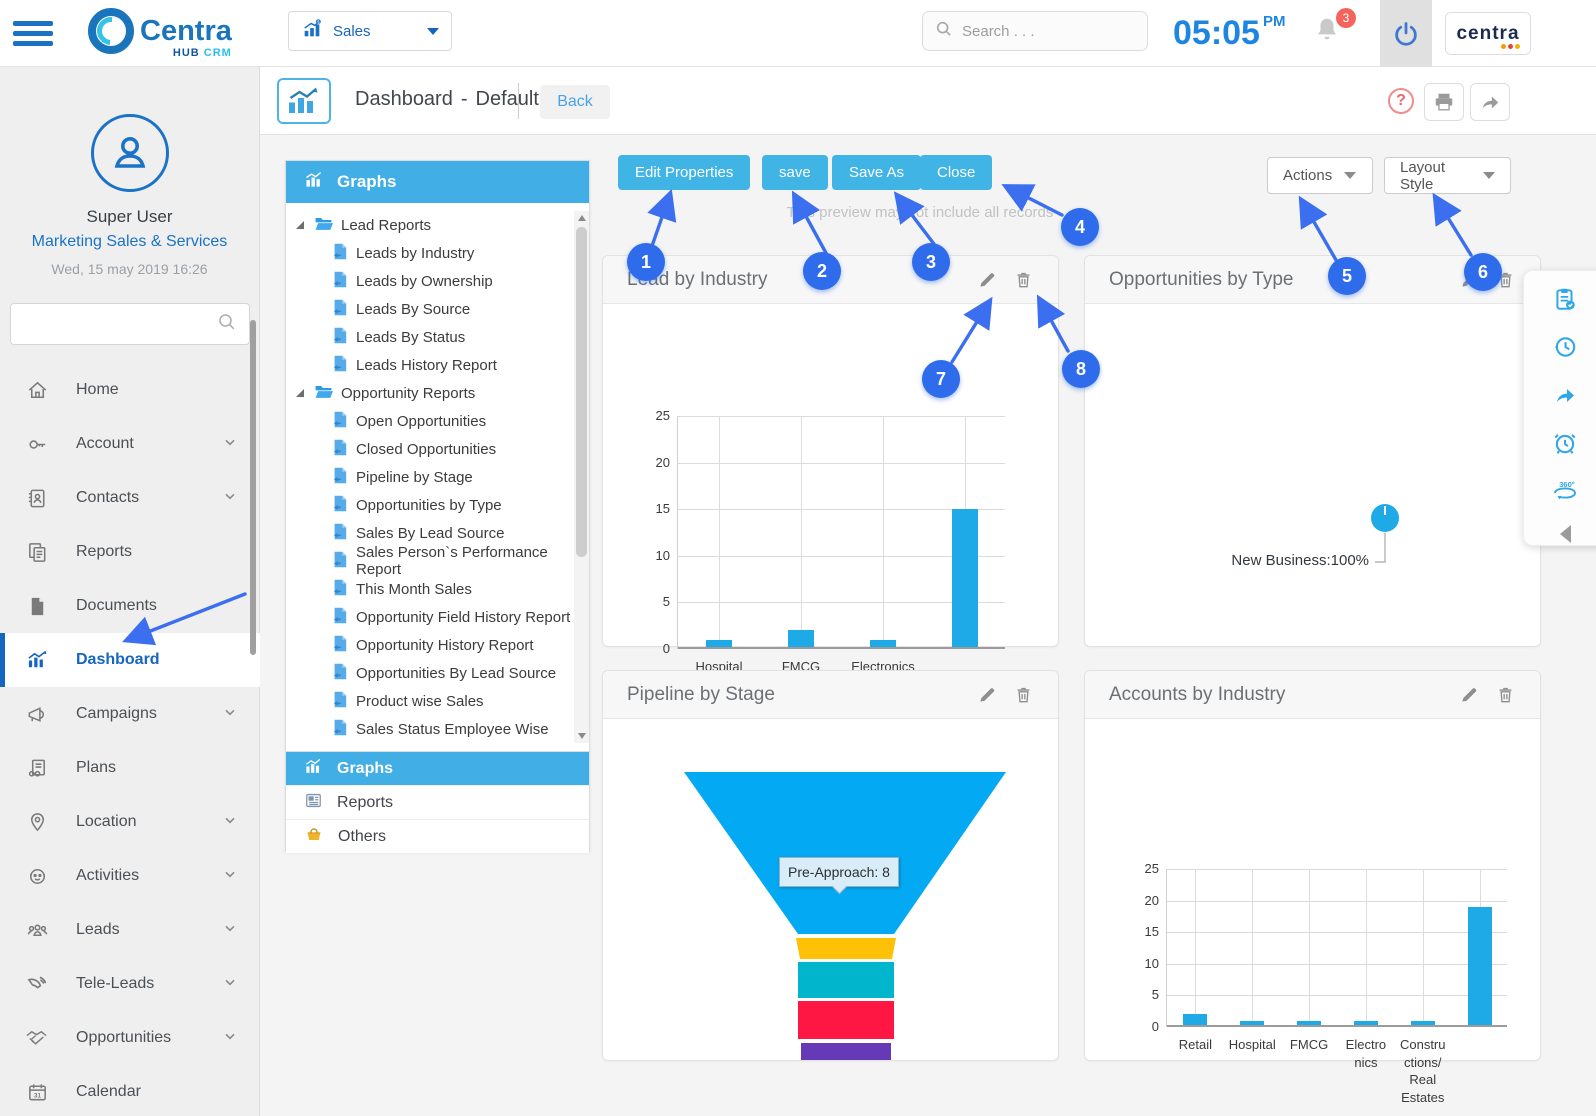  What do you see at coordinates (414, 589) in the screenshot?
I see `tree-item-label: This Month Sales` at bounding box center [414, 589].